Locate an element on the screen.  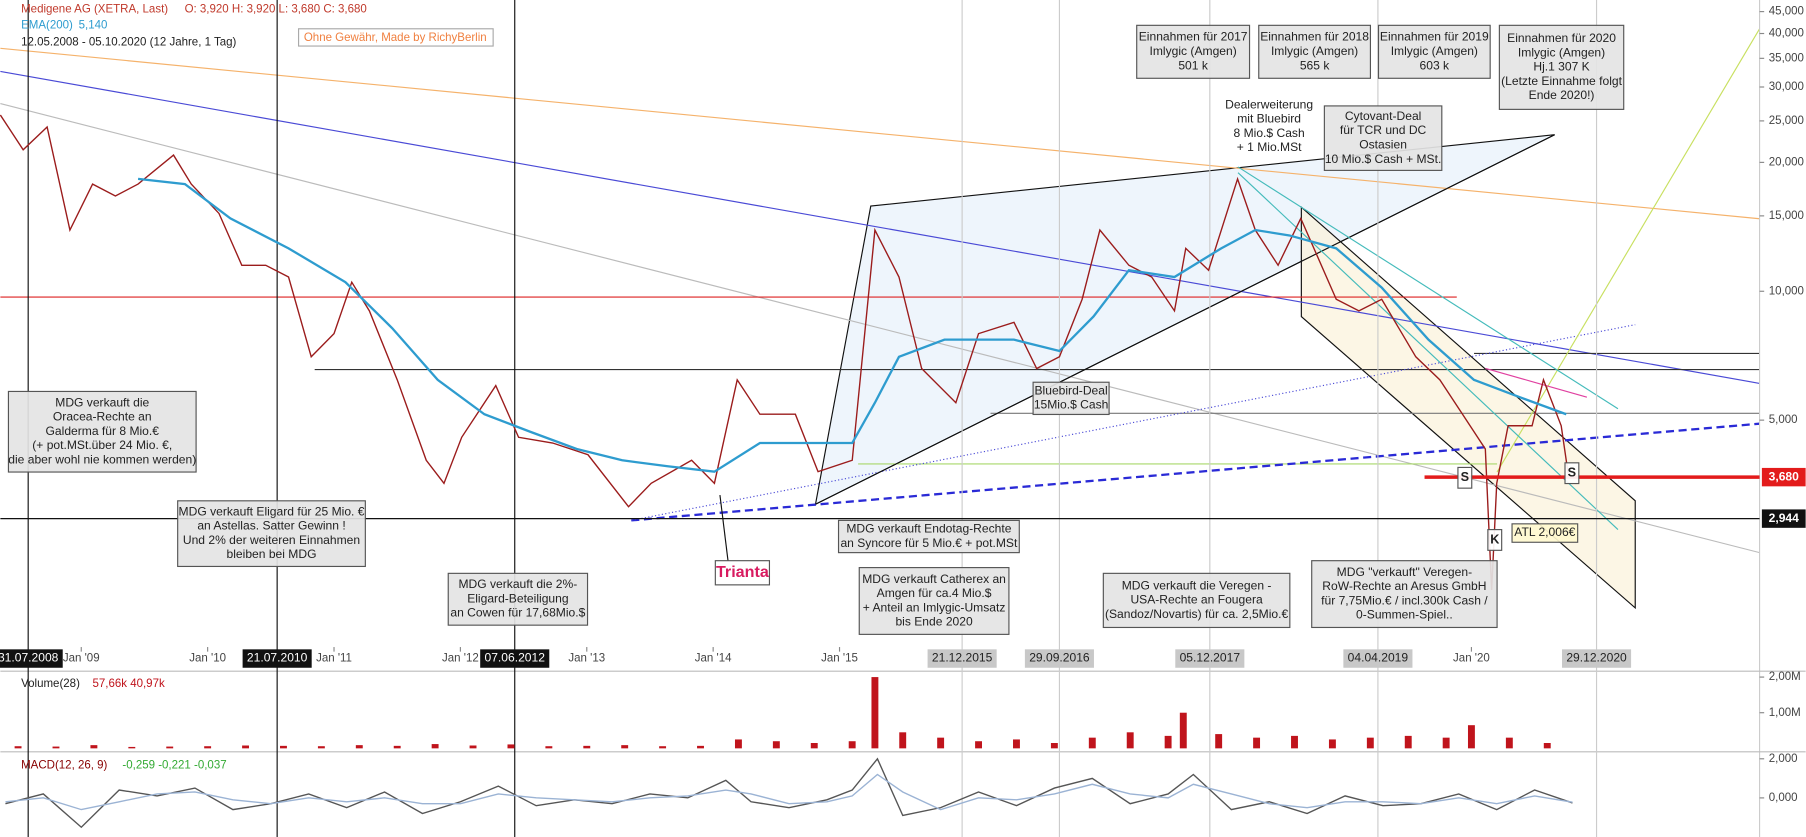
y-tick-label: 2,000 is located at coordinates (1783, 759).